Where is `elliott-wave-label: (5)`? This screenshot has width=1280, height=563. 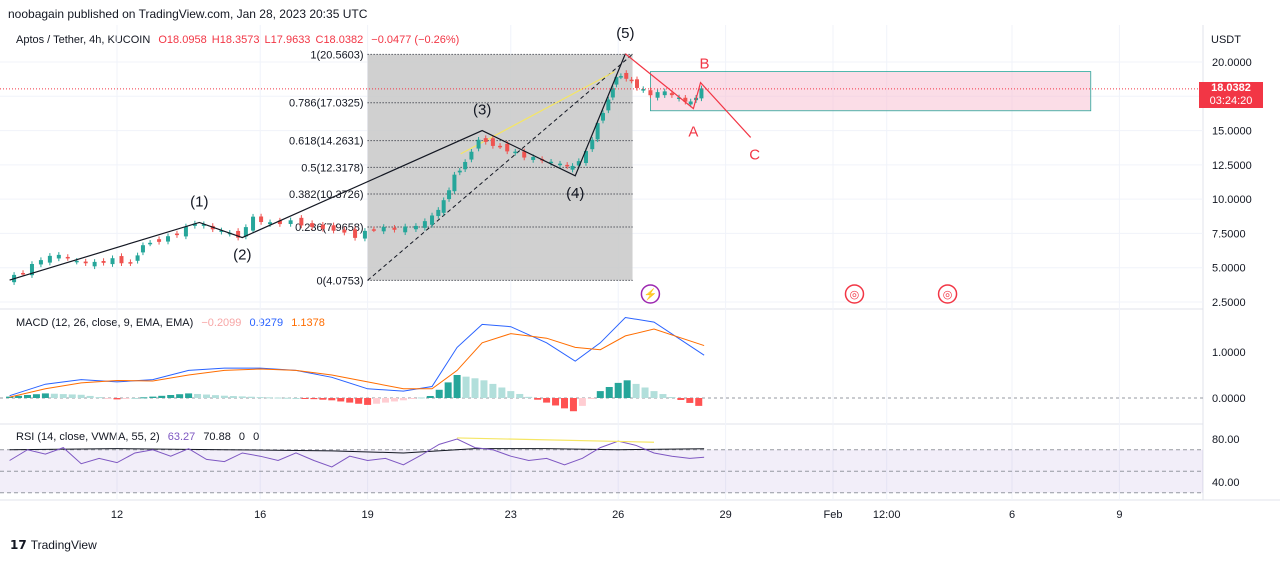 elliott-wave-label: (5) is located at coordinates (625, 33).